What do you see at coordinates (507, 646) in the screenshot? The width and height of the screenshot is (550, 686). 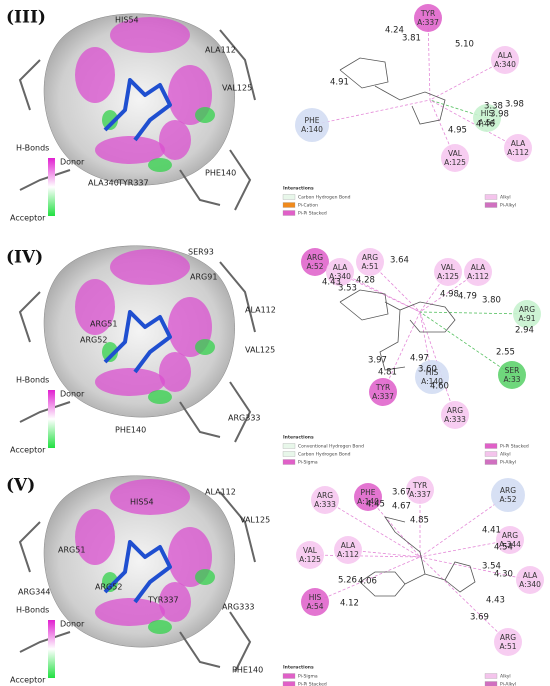 I see `residue-id: A:51` at bounding box center [507, 646].